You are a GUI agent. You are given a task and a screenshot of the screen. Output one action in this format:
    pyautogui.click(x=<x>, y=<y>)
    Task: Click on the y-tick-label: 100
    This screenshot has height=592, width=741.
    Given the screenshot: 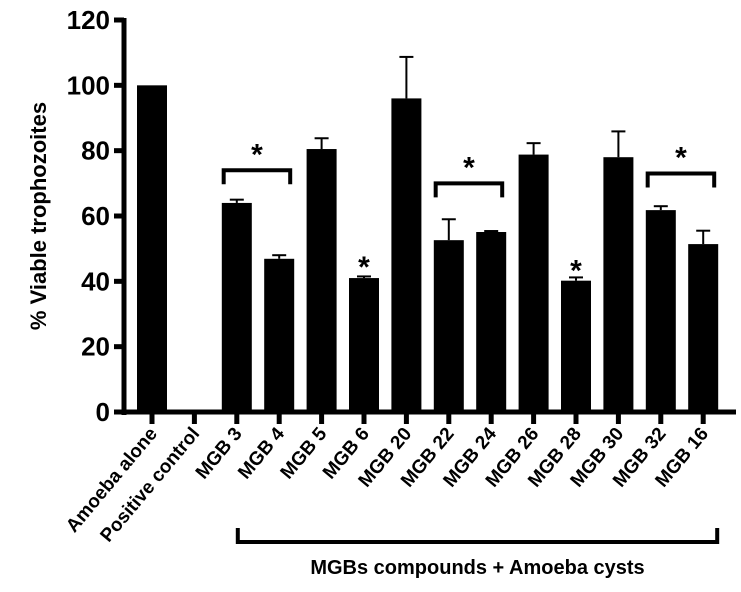 What is the action you would take?
    pyautogui.click(x=88, y=85)
    